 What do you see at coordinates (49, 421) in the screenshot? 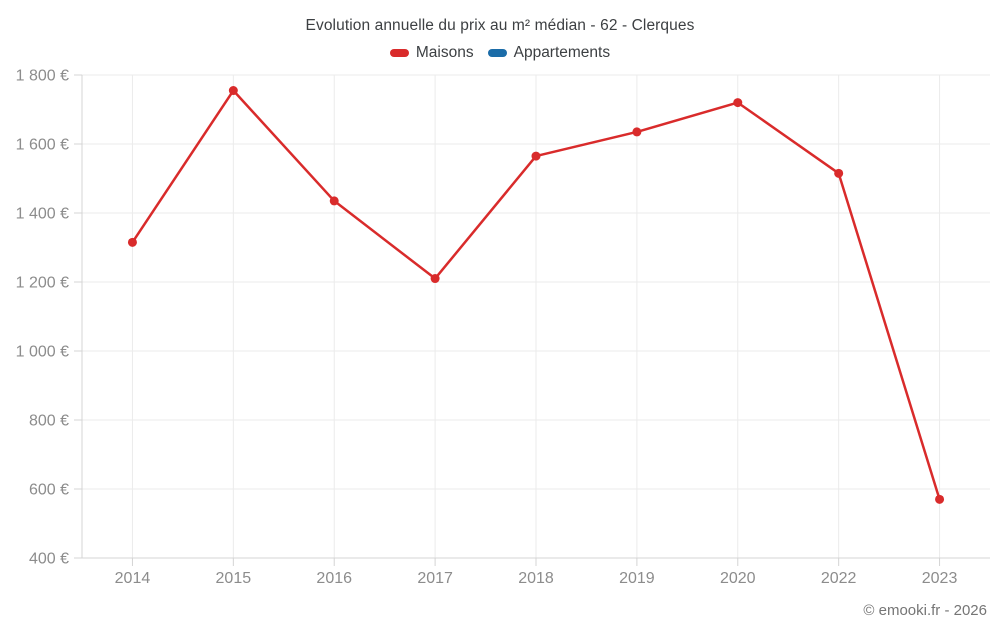
I see `y-tick-label: 800 €` at bounding box center [49, 421].